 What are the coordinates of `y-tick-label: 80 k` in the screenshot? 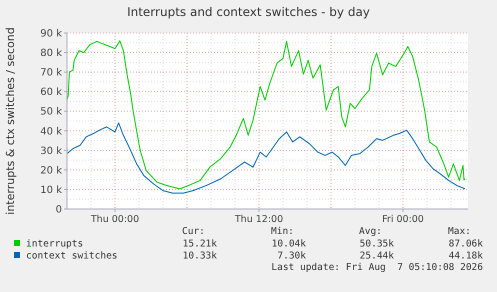 It's located at (51, 54).